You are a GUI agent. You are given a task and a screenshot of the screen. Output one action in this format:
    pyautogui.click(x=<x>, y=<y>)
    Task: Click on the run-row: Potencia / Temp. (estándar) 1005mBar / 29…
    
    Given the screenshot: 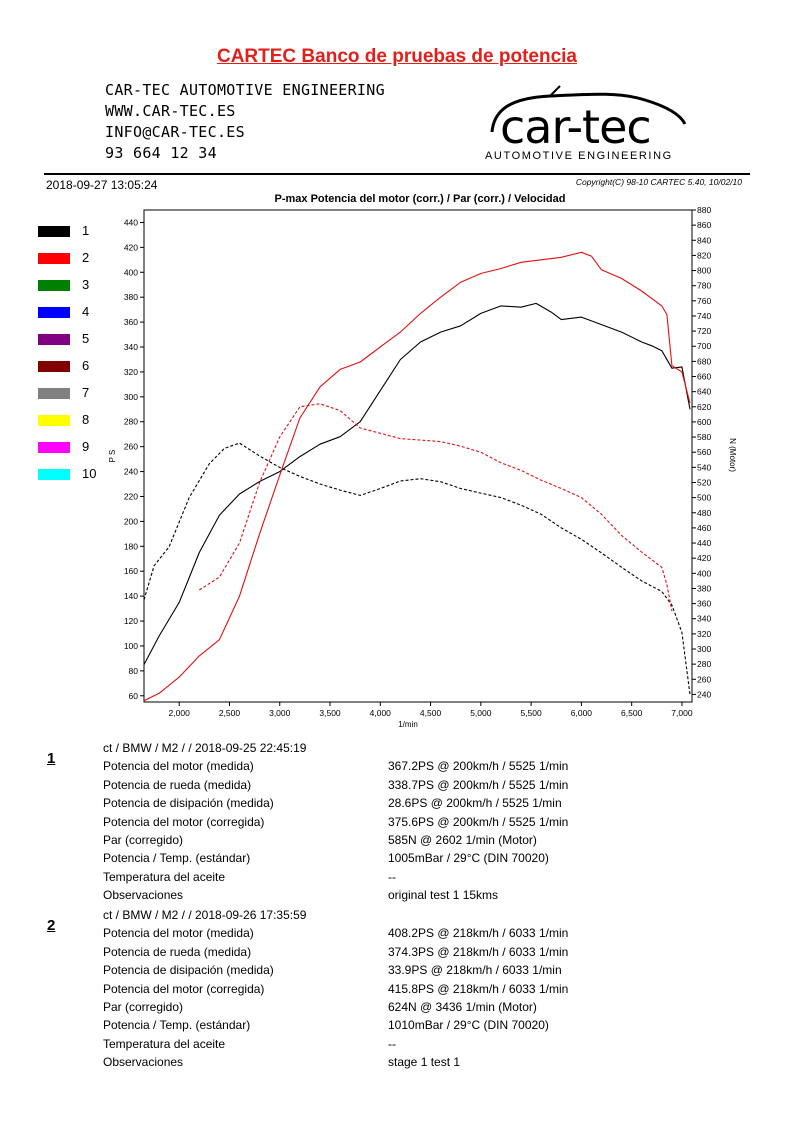 What is the action you would take?
    pyautogui.click(x=326, y=858)
    